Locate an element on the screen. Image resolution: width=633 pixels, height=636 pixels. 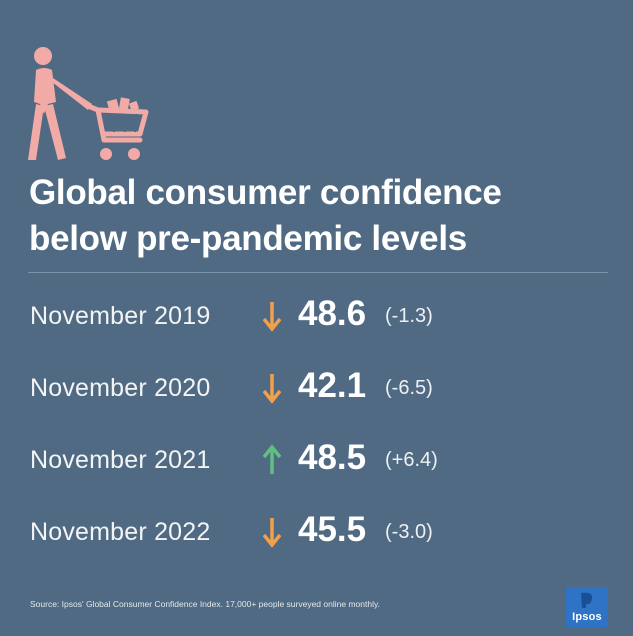
divider is located at coordinates (318, 272).